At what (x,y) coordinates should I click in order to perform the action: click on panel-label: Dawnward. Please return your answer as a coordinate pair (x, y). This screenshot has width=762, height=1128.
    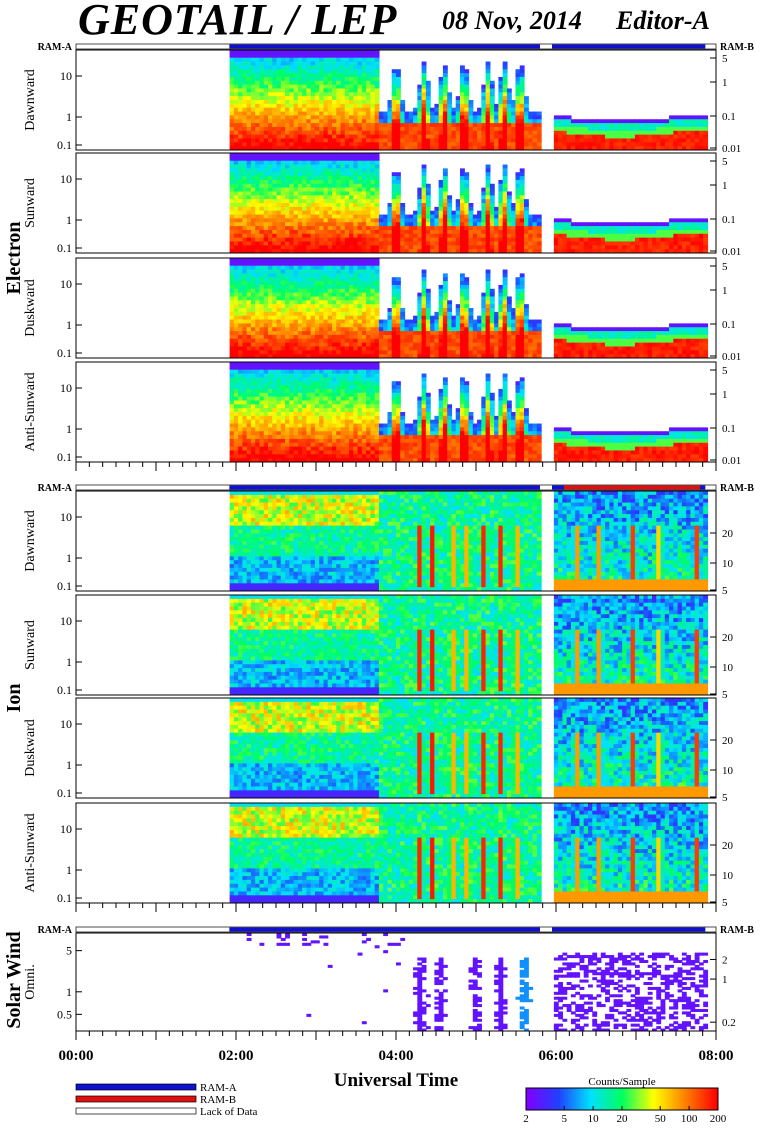
    Looking at the image, I should click on (30, 99).